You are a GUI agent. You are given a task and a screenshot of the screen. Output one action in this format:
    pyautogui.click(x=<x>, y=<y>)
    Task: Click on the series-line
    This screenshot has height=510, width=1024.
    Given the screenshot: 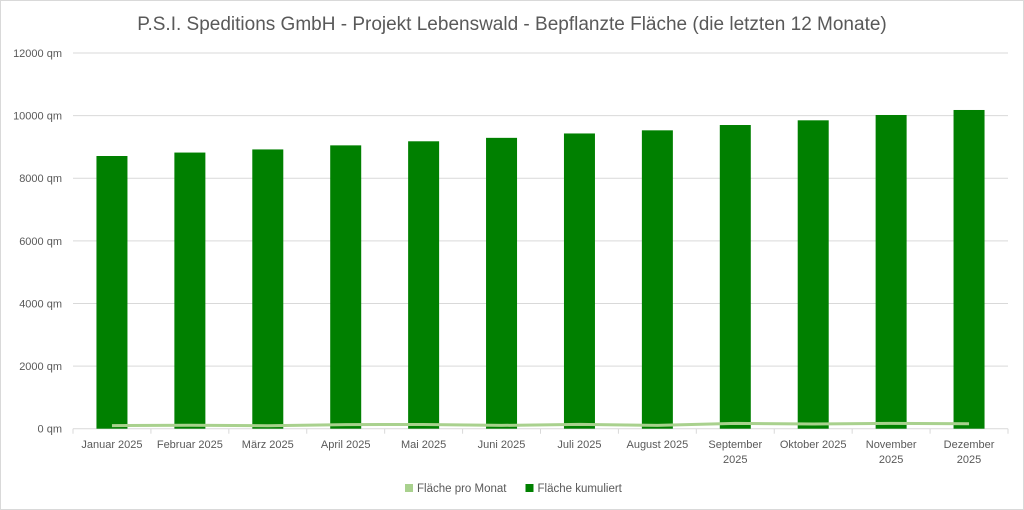 What is the action you would take?
    pyautogui.click(x=540, y=424)
    